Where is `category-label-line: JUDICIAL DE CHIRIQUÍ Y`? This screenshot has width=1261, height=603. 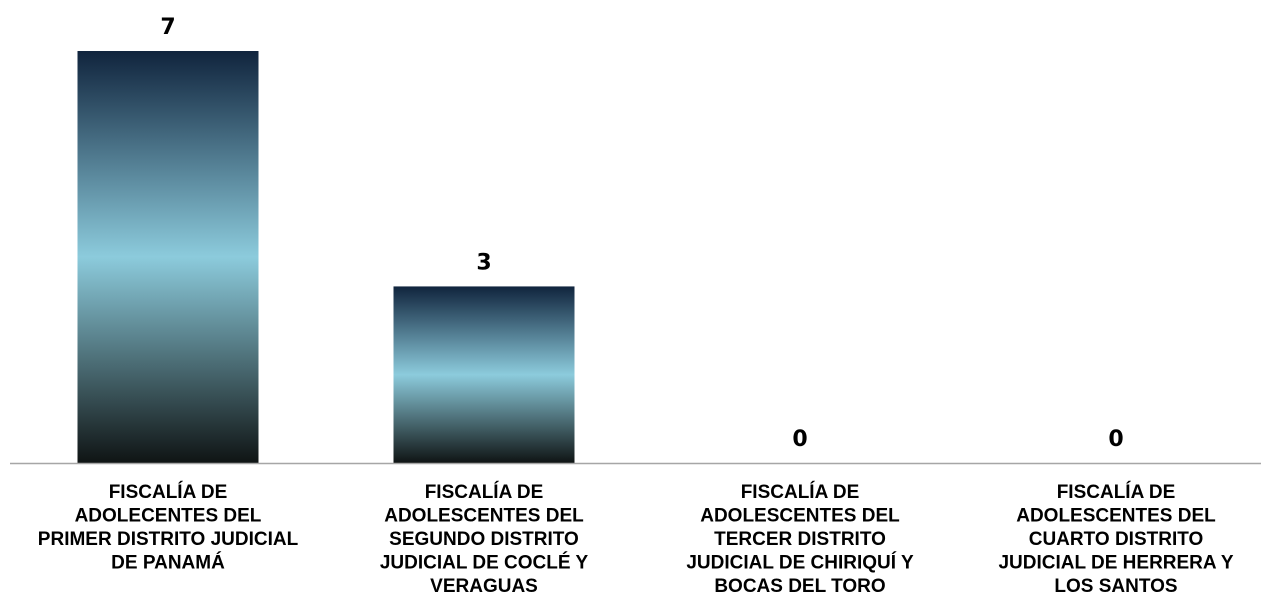
category-label-line: JUDICIAL DE CHIRIQUÍ Y is located at coordinates (800, 563).